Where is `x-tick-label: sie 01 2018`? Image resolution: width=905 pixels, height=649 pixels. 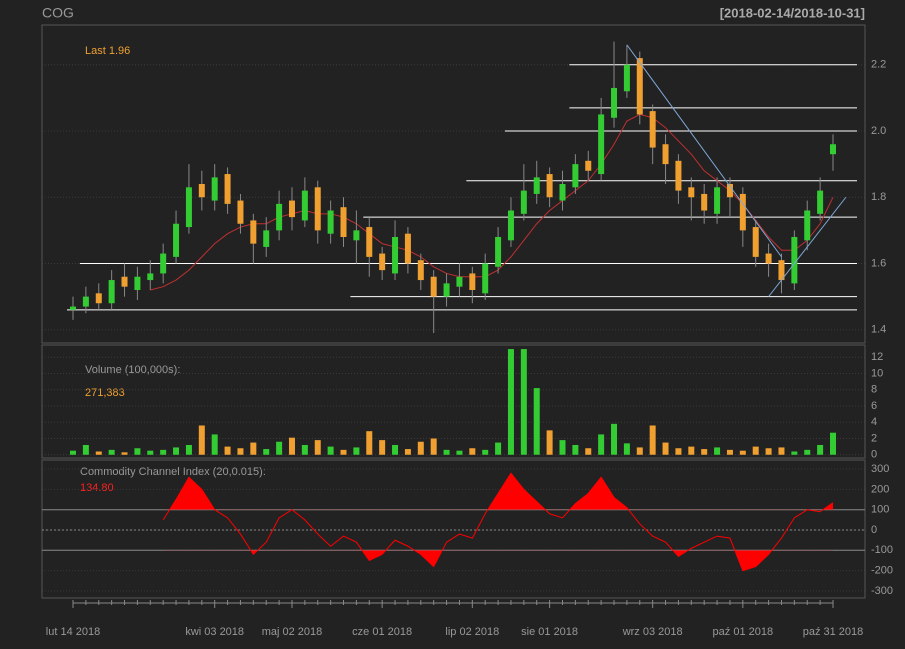
x-tick-label: sie 01 2018 is located at coordinates (549, 632).